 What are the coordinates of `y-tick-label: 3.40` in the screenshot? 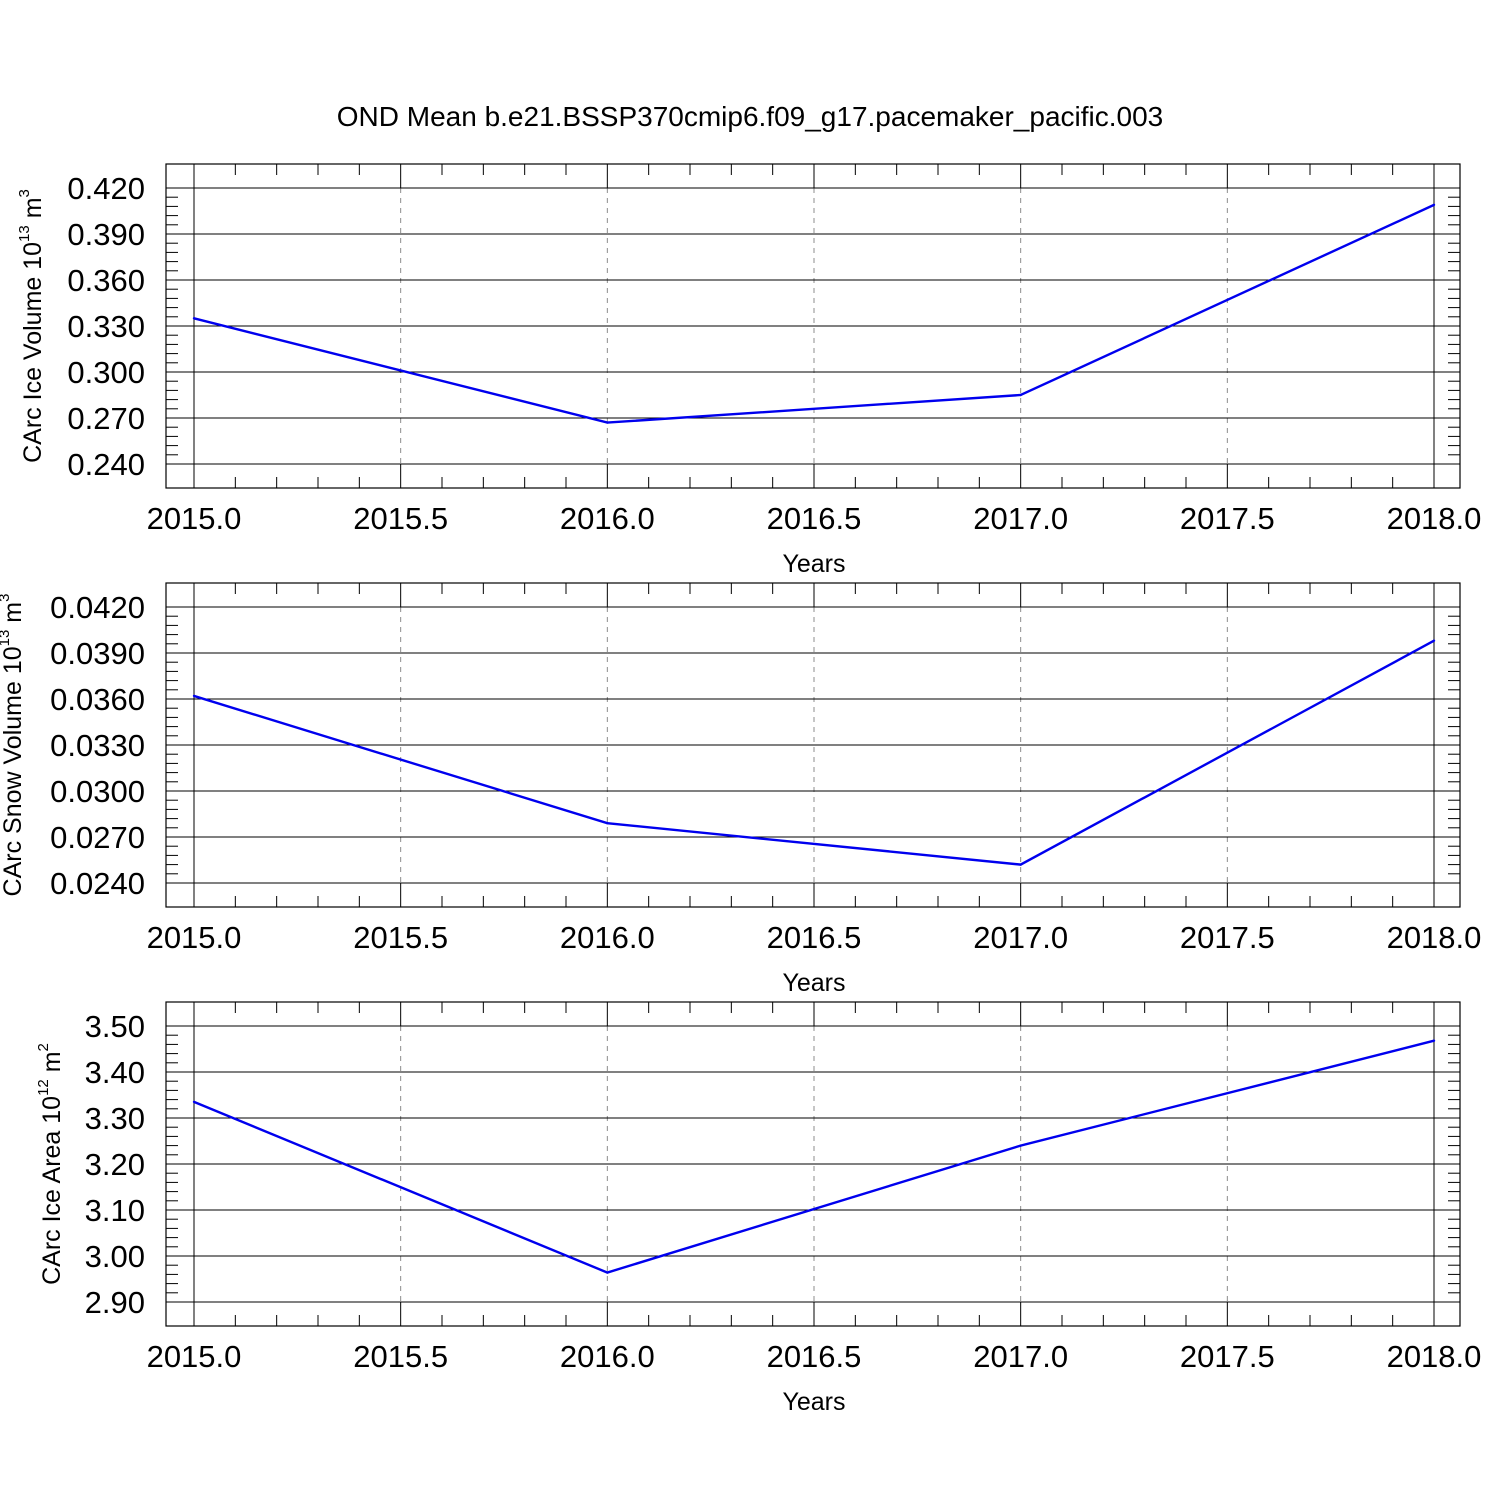 It's located at (115, 1072).